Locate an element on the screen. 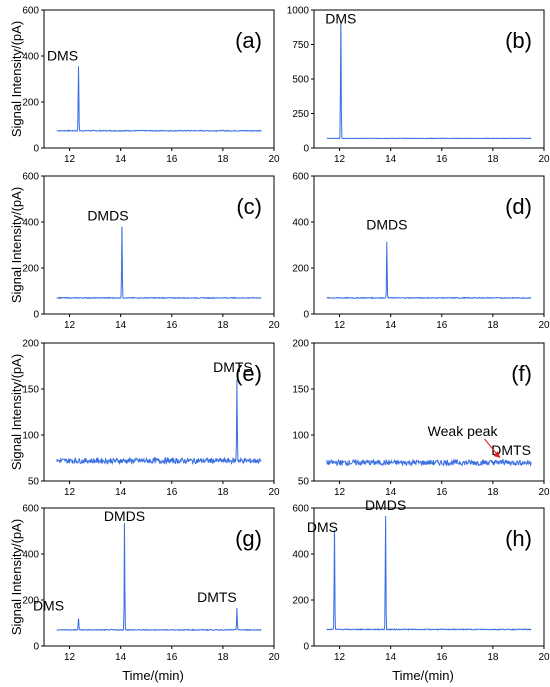  y-tick-label: 500 is located at coordinates (300, 80).